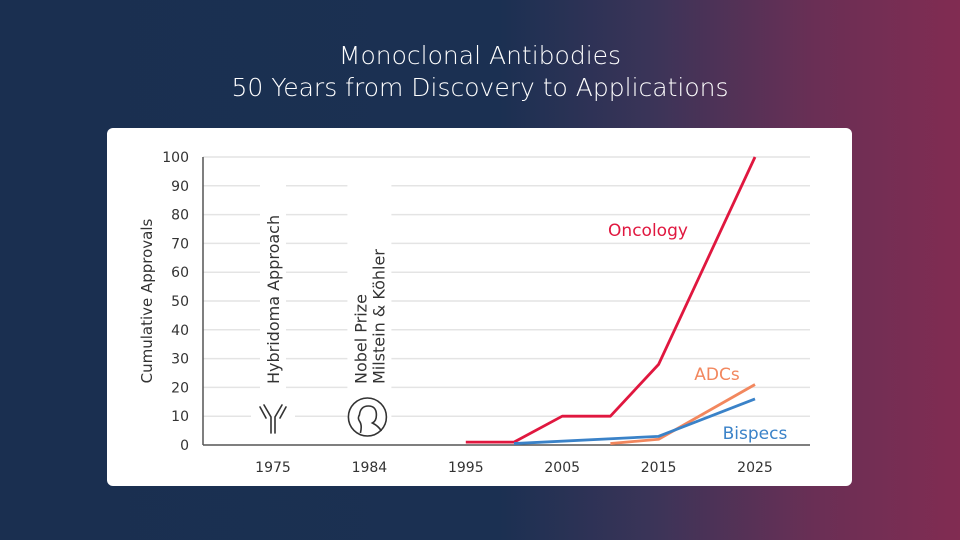 Image resolution: width=960 pixels, height=540 pixels. Describe the element at coordinates (180, 331) in the screenshot. I see `y-tick-label: 40` at that location.